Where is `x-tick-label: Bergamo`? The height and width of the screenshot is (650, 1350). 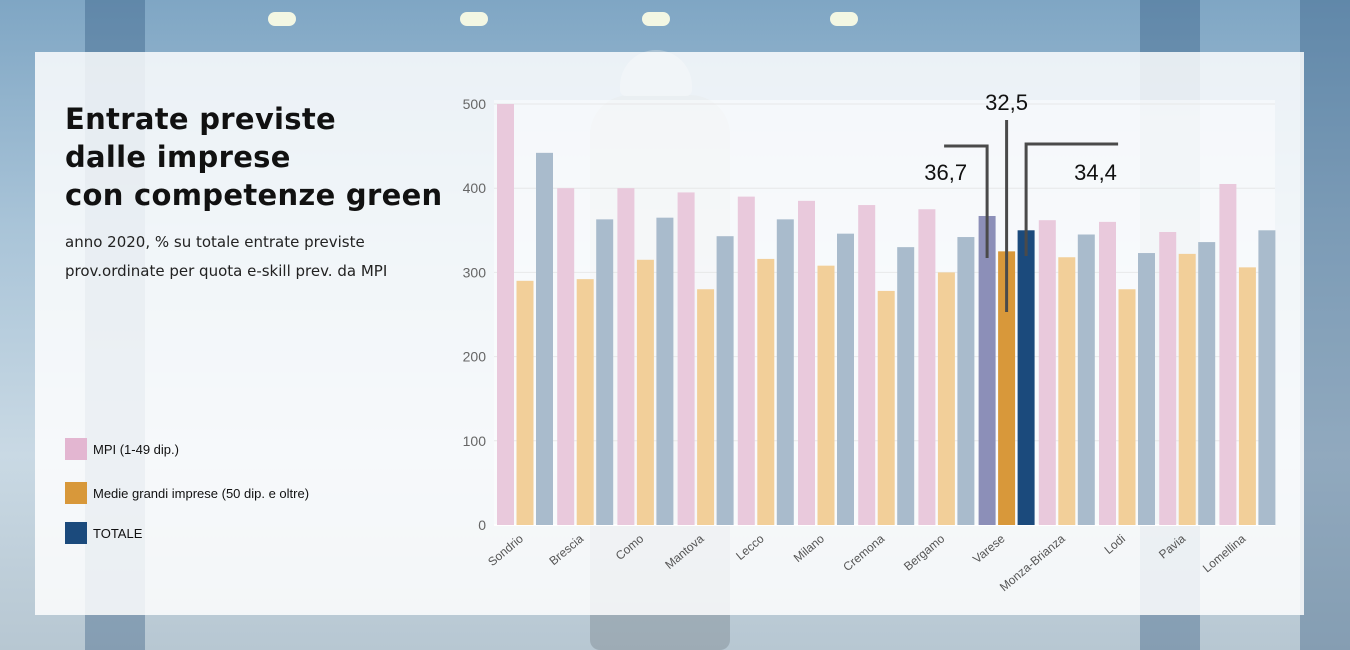 x-tick-label: Bergamo is located at coordinates (924, 552).